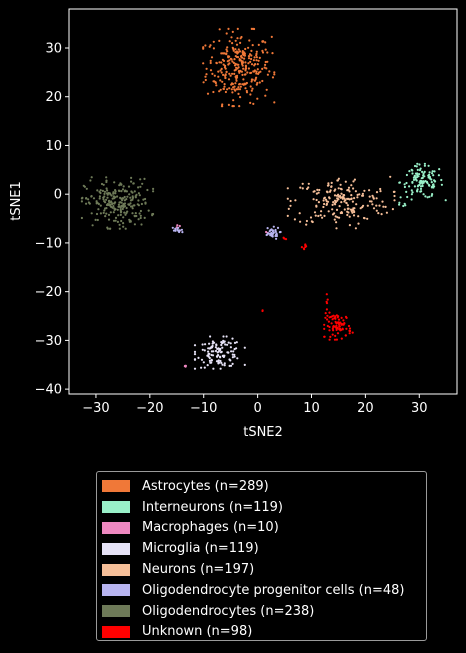 This screenshot has height=653, width=466. What do you see at coordinates (95, 408) in the screenshot?
I see `x-tick-label: −30` at bounding box center [95, 408].